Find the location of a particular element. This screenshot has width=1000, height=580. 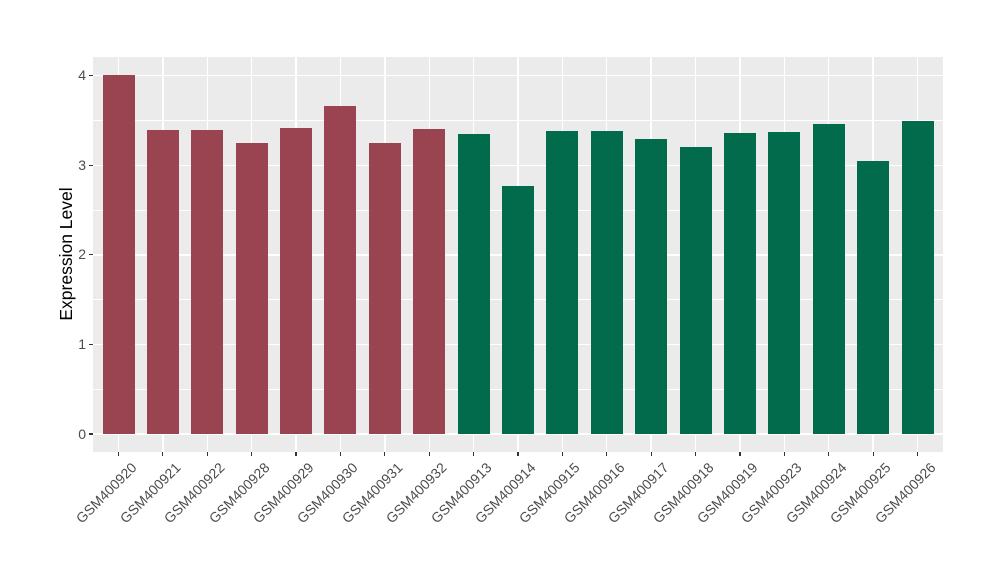

y-tick-label: 2 is located at coordinates (82, 254).